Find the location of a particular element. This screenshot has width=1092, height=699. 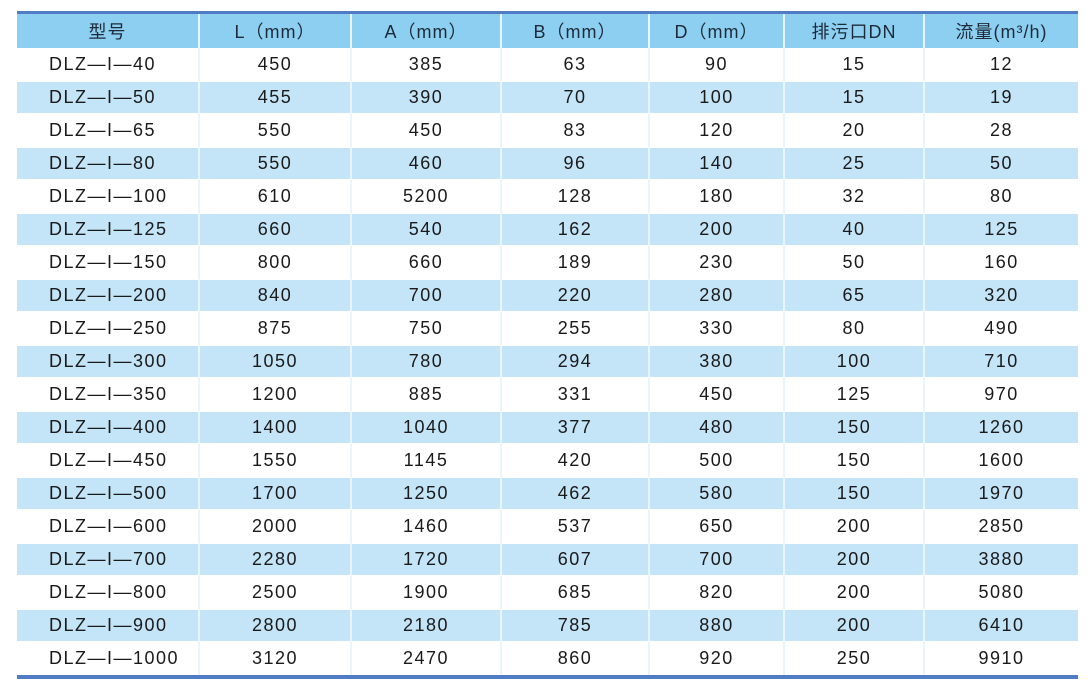

cell-d: 100 is located at coordinates (717, 97).